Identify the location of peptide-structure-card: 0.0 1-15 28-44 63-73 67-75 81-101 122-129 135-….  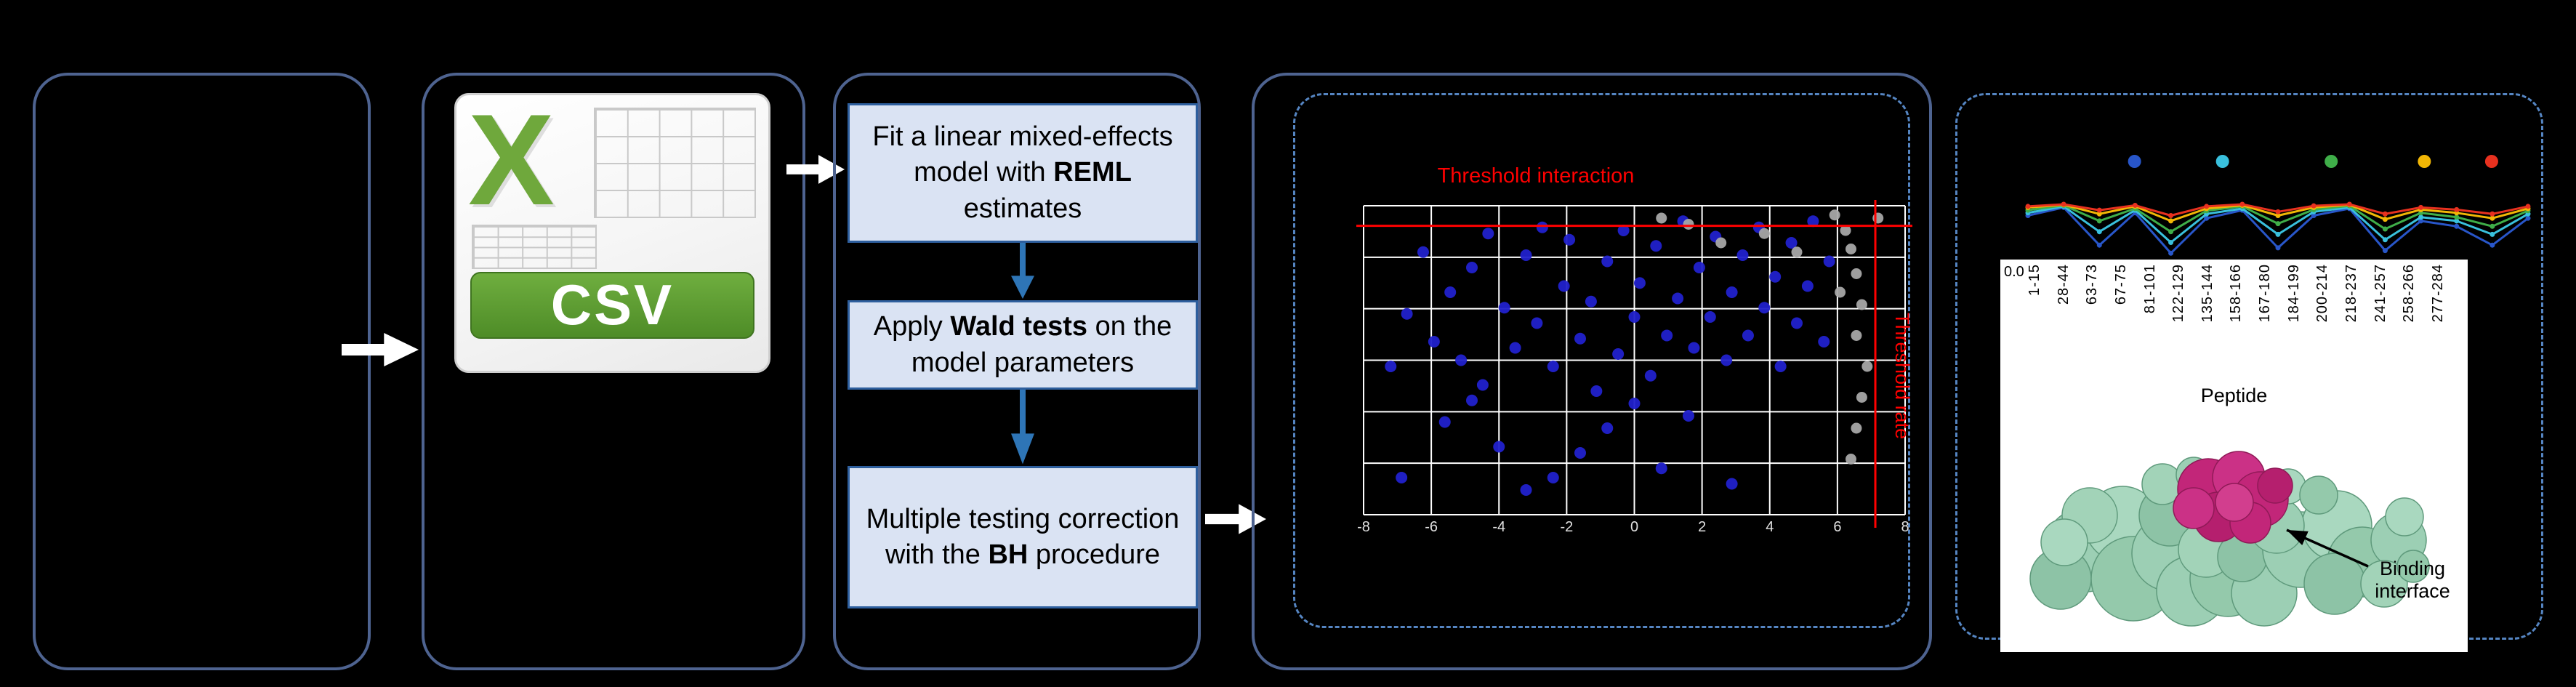
(2234, 456).